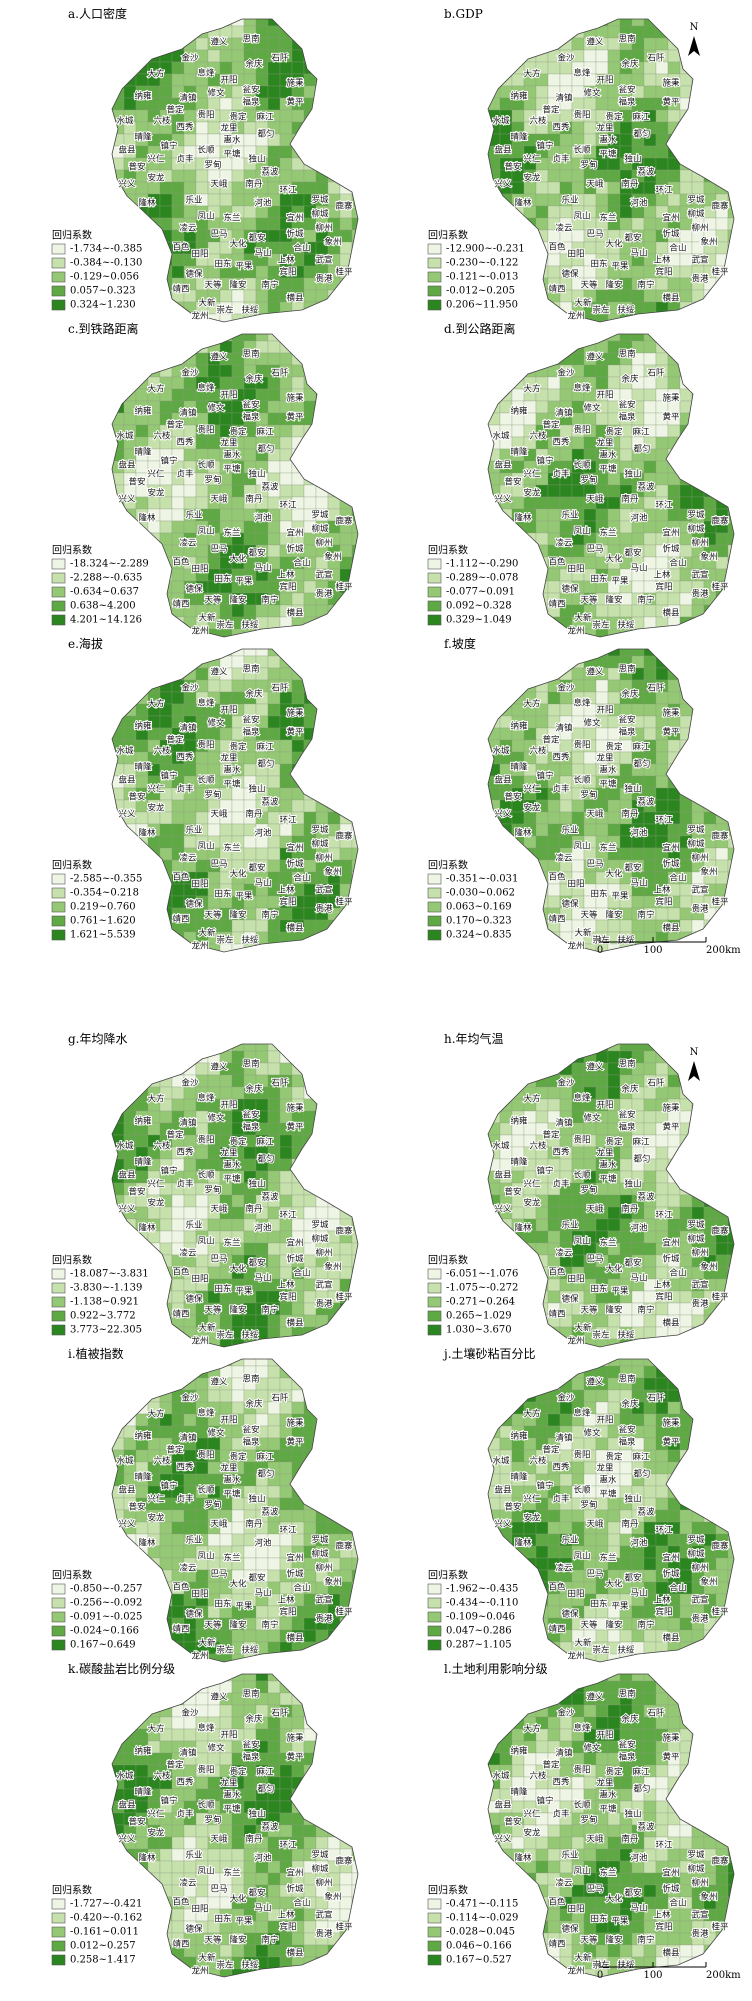  What do you see at coordinates (106, 1288) in the screenshot?
I see `legend-label: -3.830~-1.139` at bounding box center [106, 1288].